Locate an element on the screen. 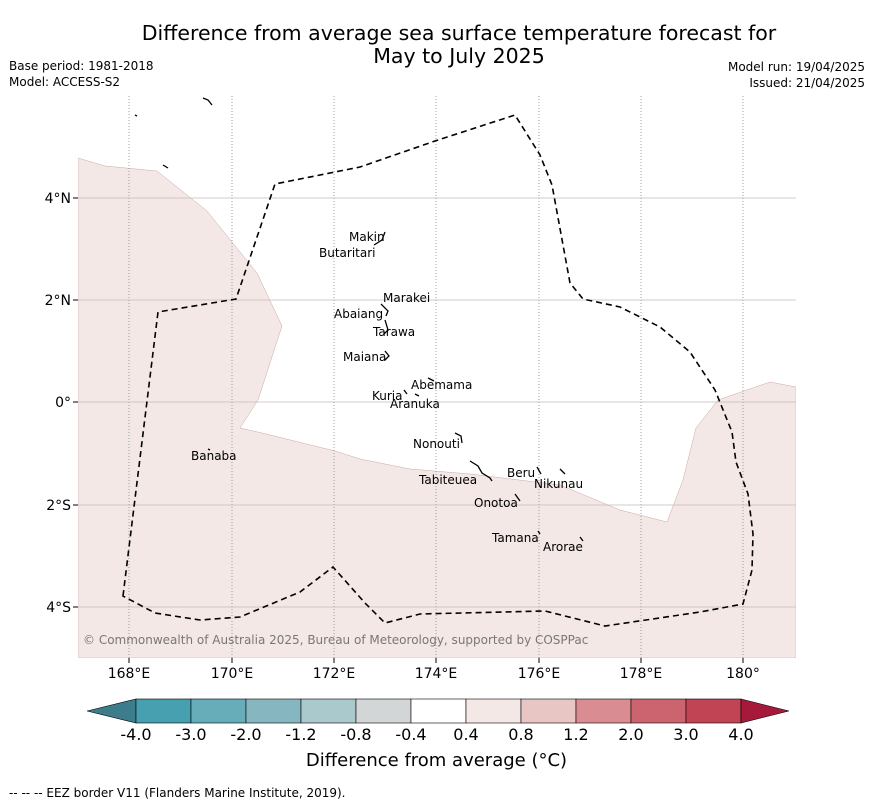  x-tick-180: 180° is located at coordinates (743, 674).